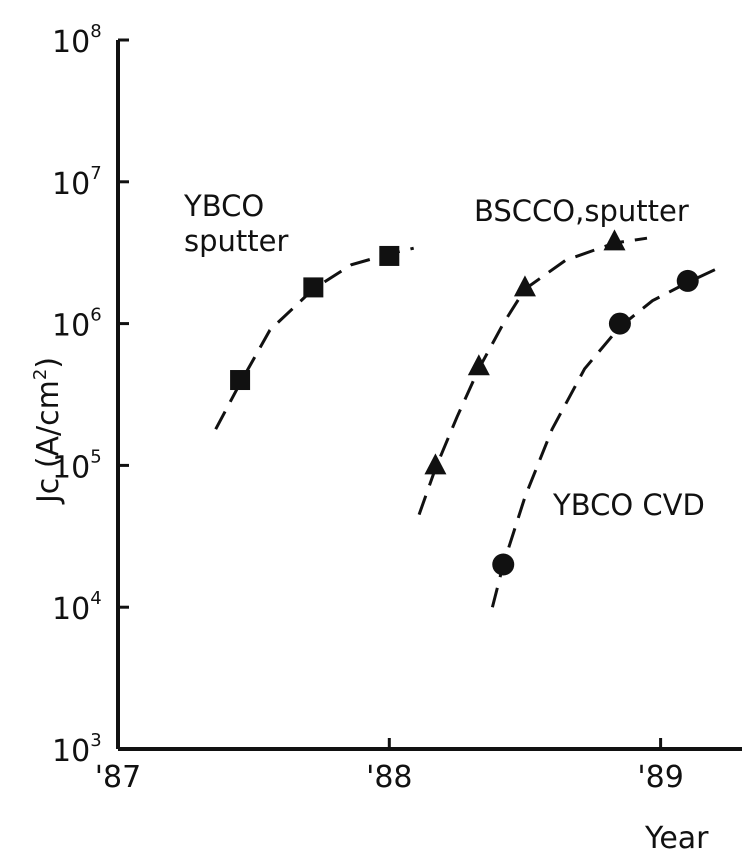 Image resolution: width=742 pixels, height=859 pixels. What do you see at coordinates (389, 777) in the screenshot?
I see `x-tick-label: '88` at bounding box center [389, 777].